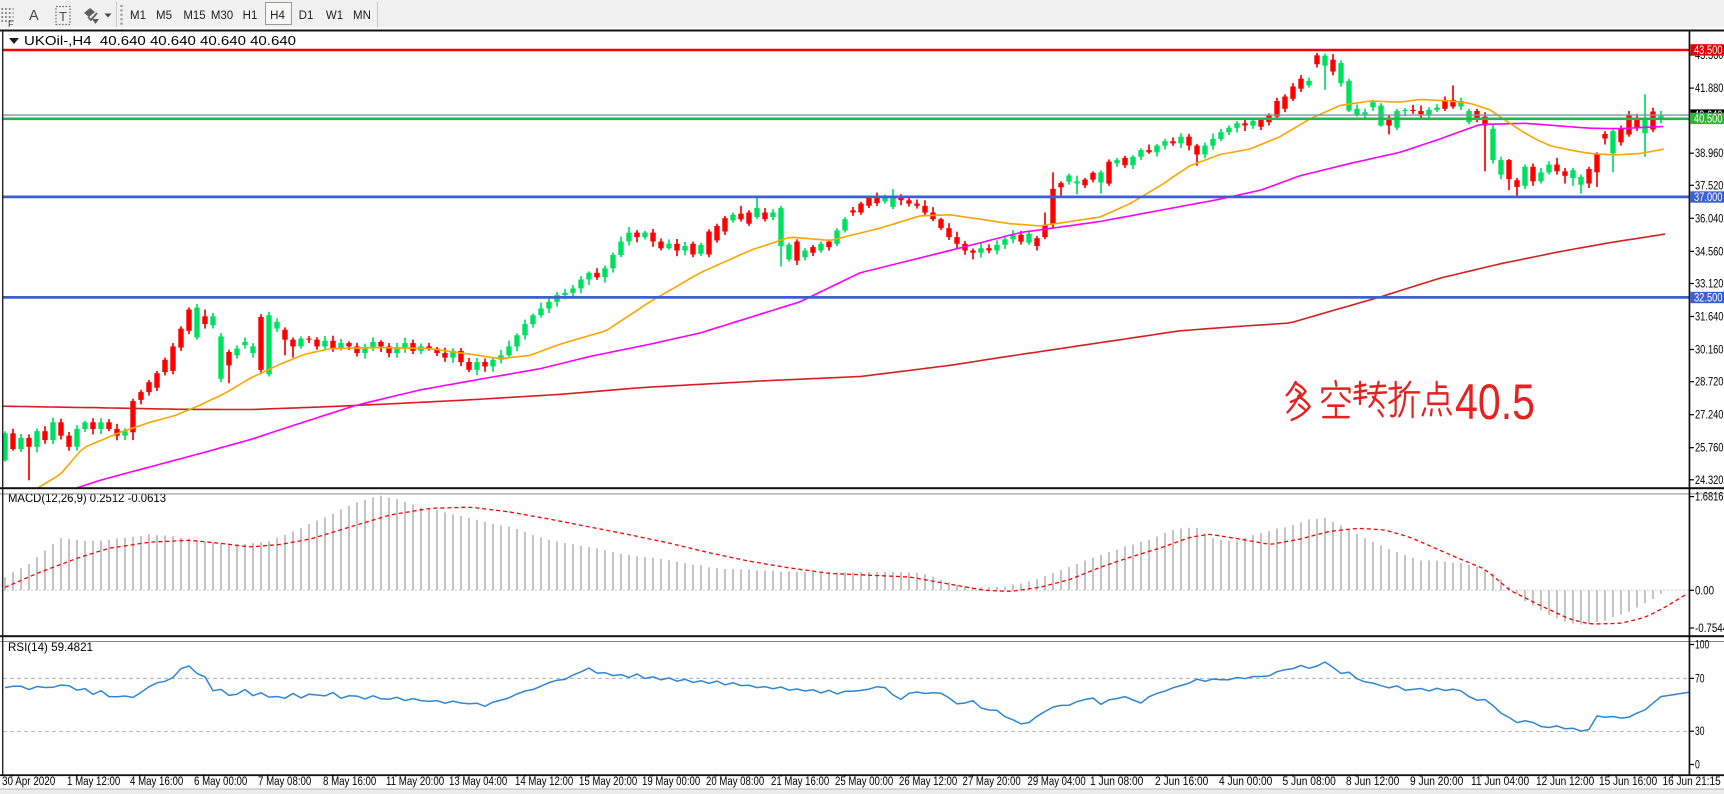 The image size is (1724, 794). What do you see at coordinates (1565, 782) in the screenshot?
I see `svg-text: 12 Jun 12:00` at bounding box center [1565, 782].